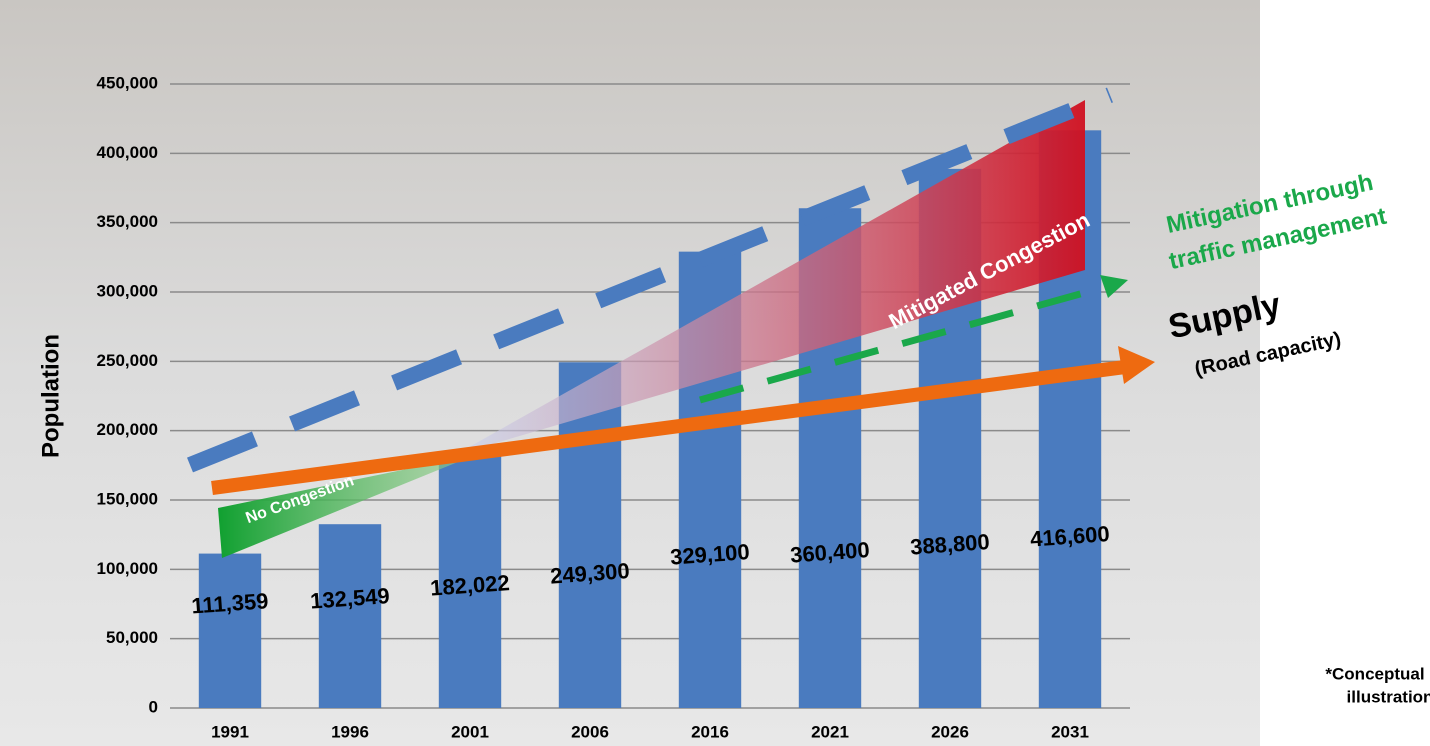 The height and width of the screenshot is (746, 1430). Describe the element at coordinates (902, 343) in the screenshot. I see `mitigation-line` at that location.